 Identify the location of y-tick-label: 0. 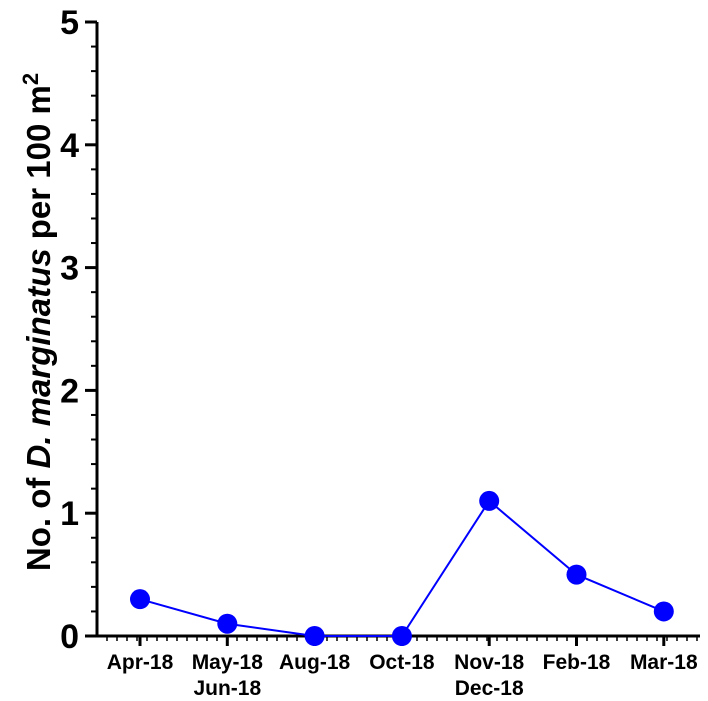
(69, 637).